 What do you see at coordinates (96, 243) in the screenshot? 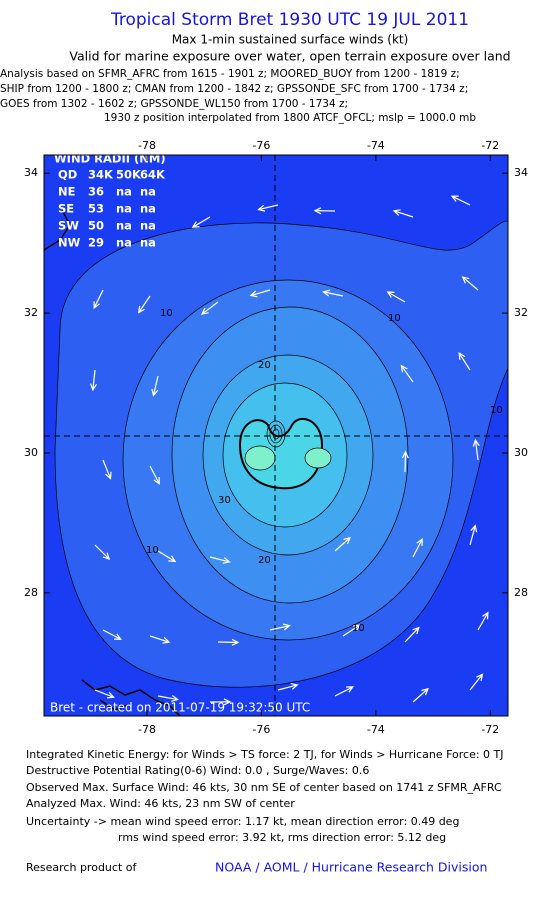
I see `wind-radii-cell: 29` at bounding box center [96, 243].